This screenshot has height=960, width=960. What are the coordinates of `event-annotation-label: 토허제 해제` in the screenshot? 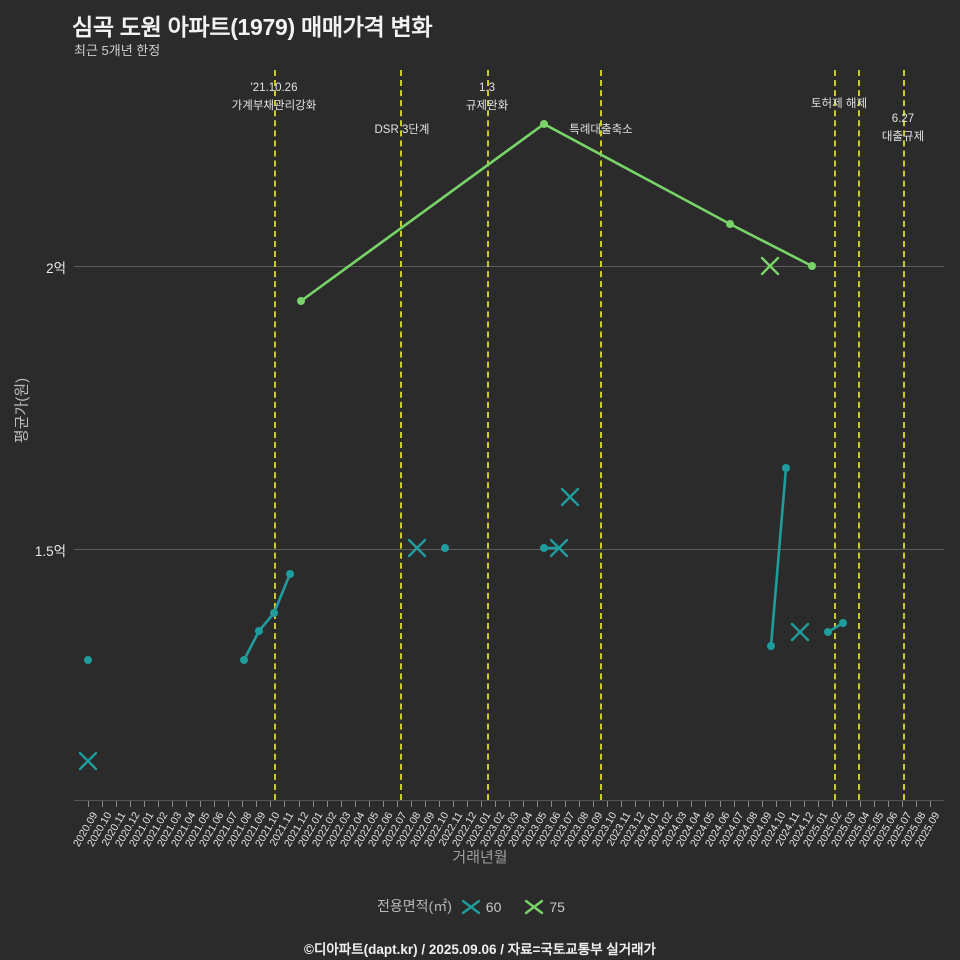 It's located at (839, 104).